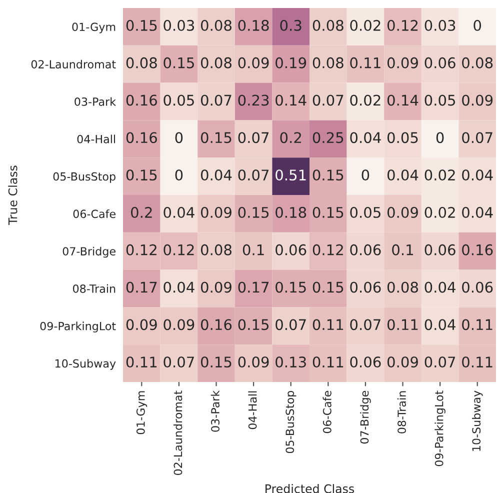 The image size is (497, 493). I want to click on x-tick-label: 08-Train, so click(401, 412).